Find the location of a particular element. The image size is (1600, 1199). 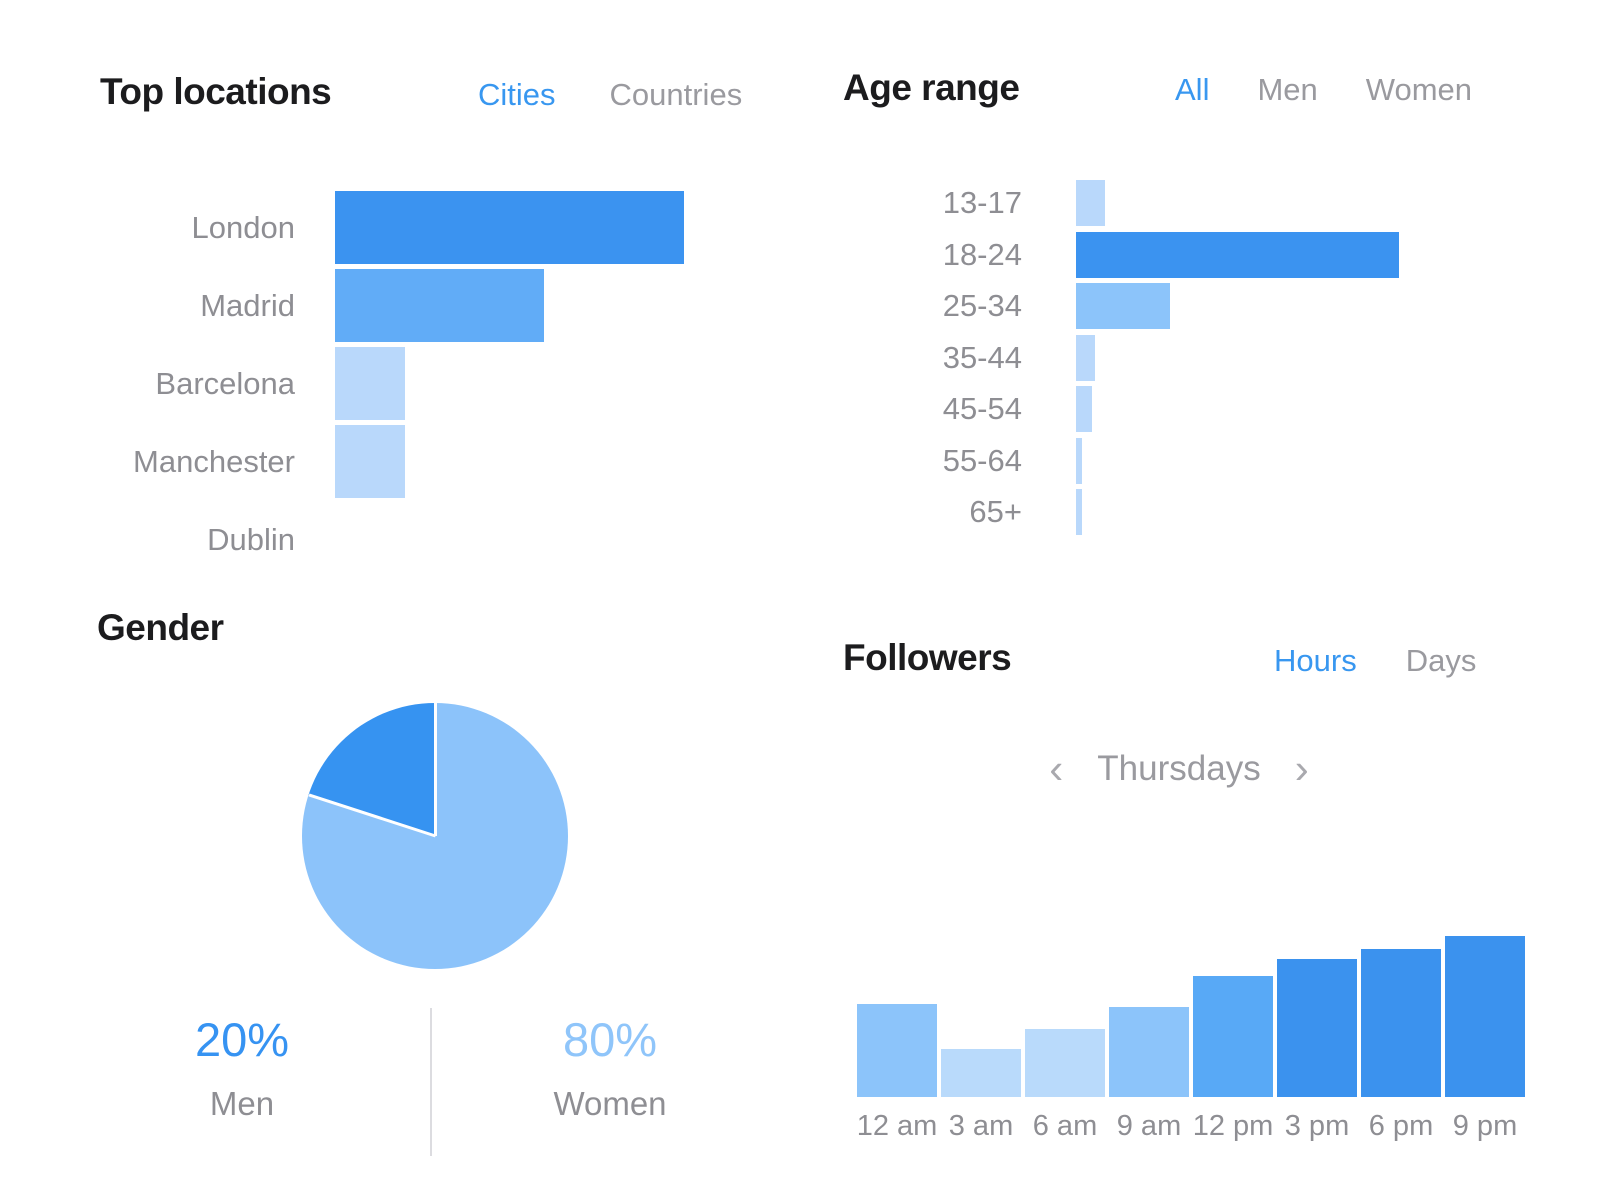

chevron-right-icon: › is located at coordinates (1301, 768).